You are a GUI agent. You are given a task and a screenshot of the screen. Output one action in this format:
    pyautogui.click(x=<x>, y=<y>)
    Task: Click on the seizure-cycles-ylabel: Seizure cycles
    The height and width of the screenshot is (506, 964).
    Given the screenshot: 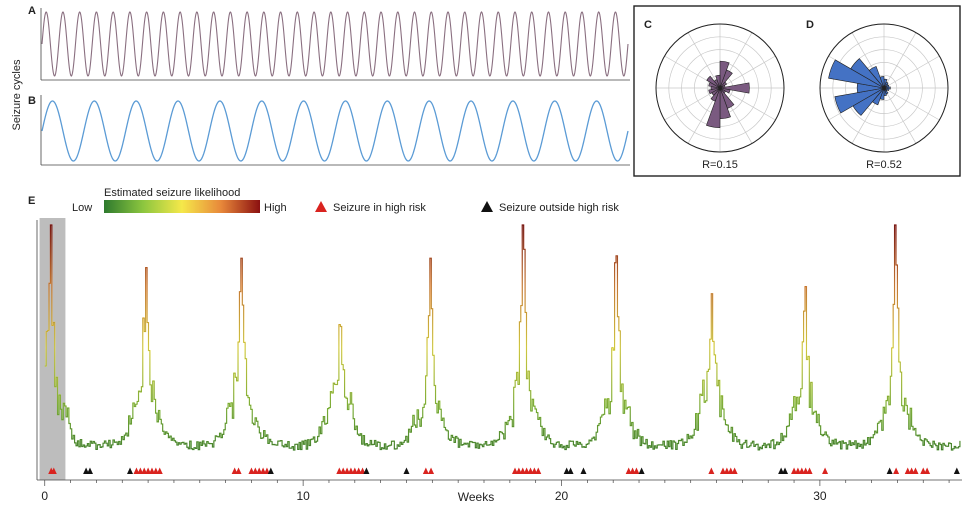 What is the action you would take?
    pyautogui.click(x=17, y=94)
    